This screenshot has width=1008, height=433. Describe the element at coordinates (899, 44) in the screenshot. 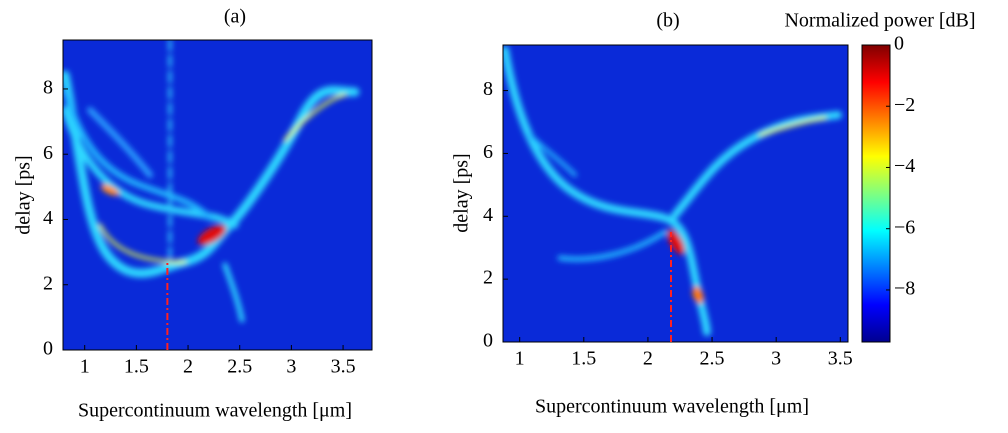

I see `colorbar-tick-label: 0` at that location.